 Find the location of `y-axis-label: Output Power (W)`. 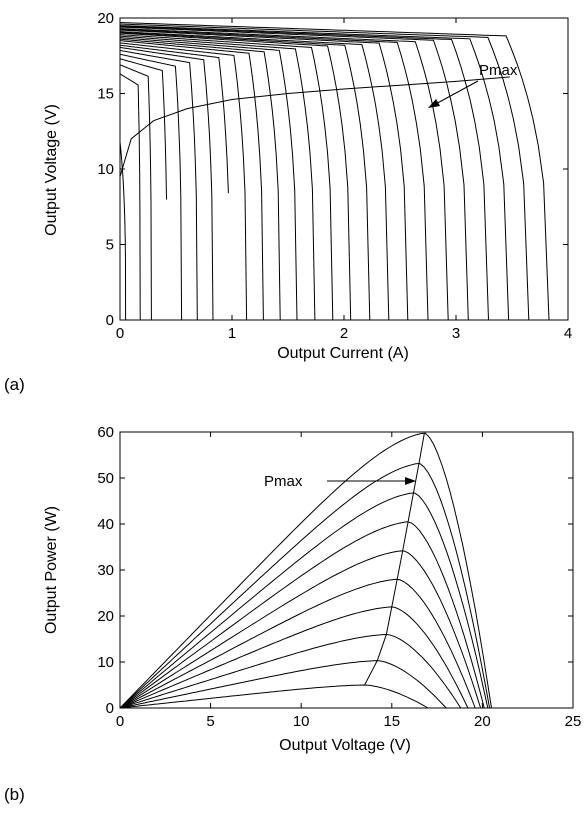

y-axis-label: Output Power (W) is located at coordinates (51, 570).